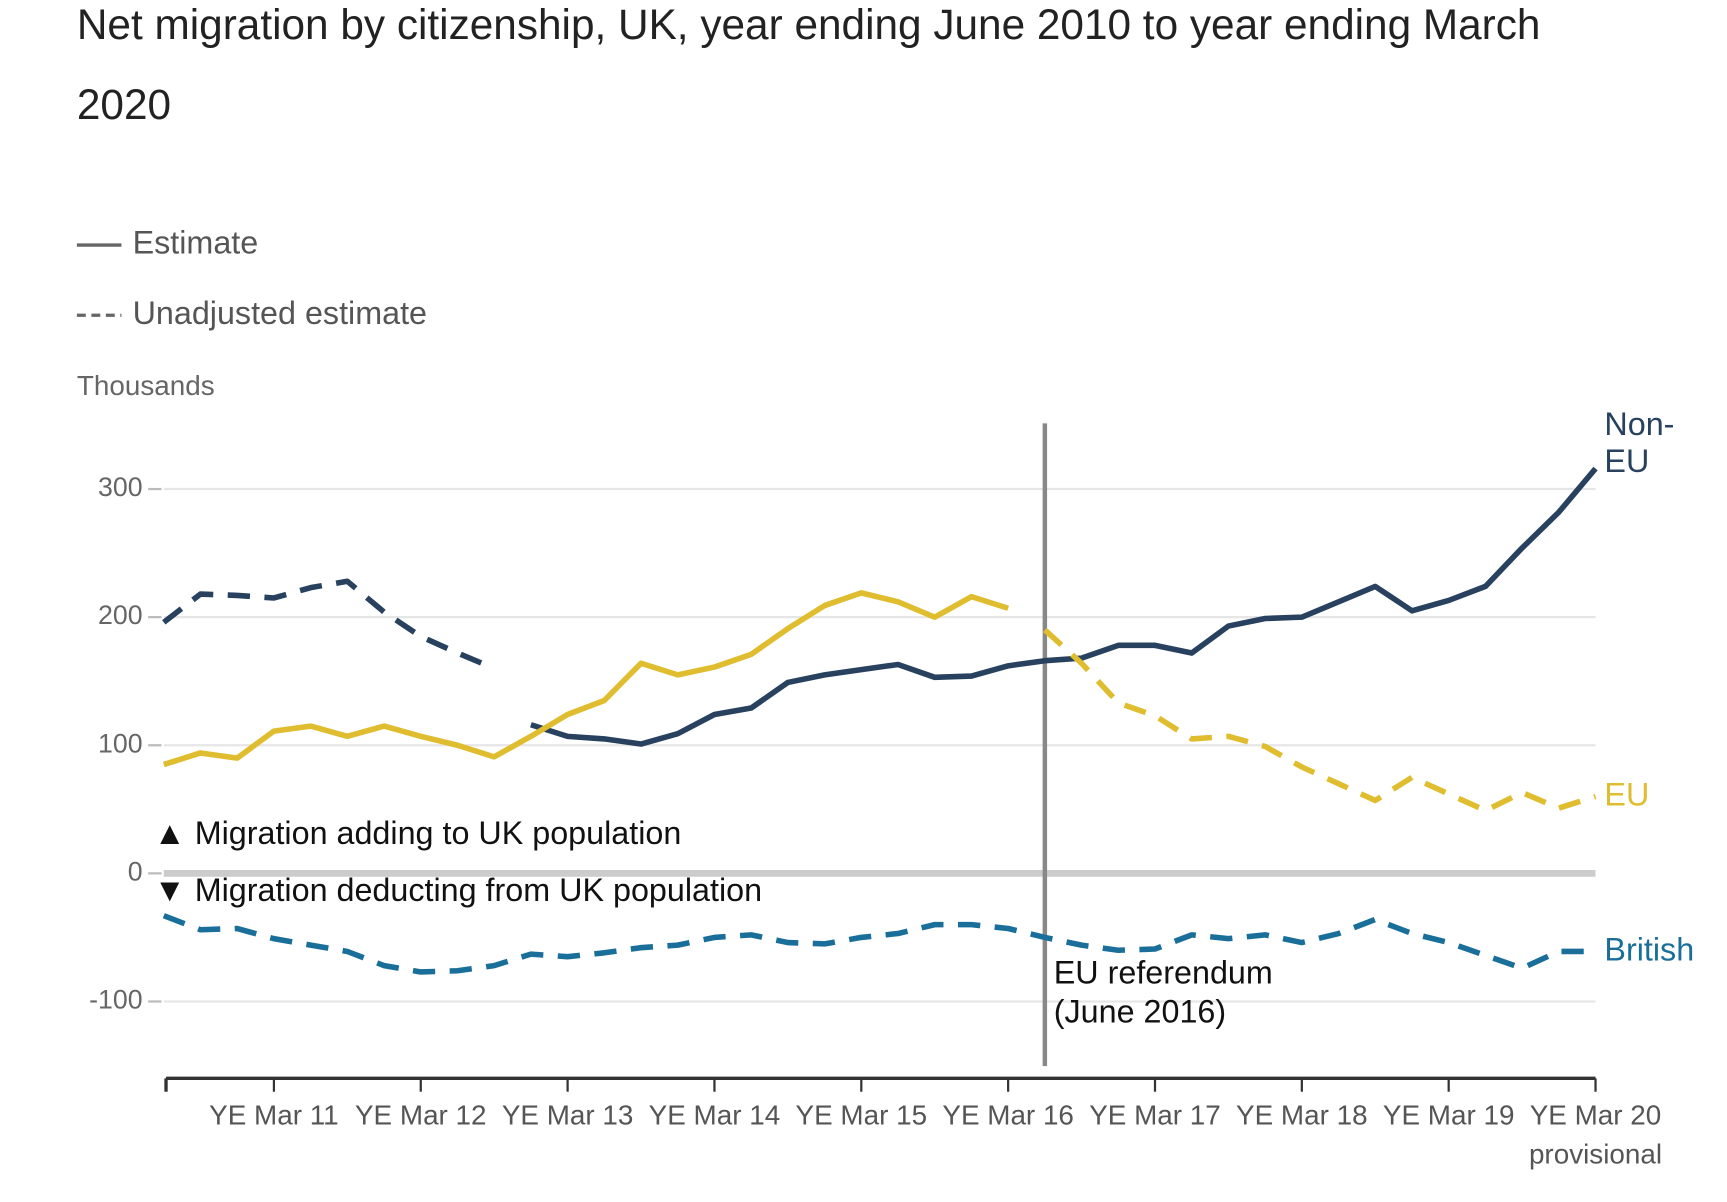  I want to click on annotation: ▼ Migration deducting from UK population, so click(458, 890).